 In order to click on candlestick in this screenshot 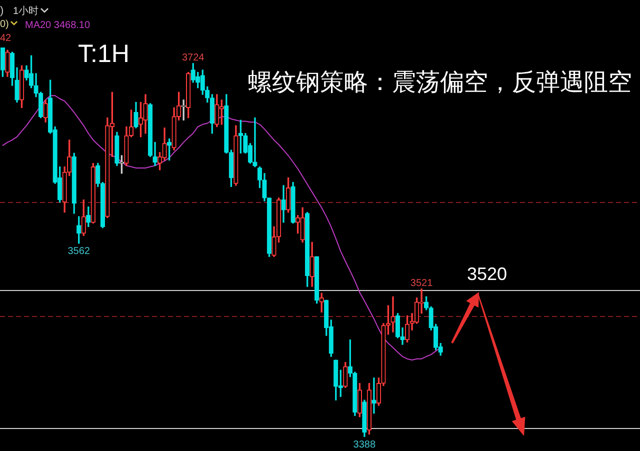, I will do `click(374, 396)`.